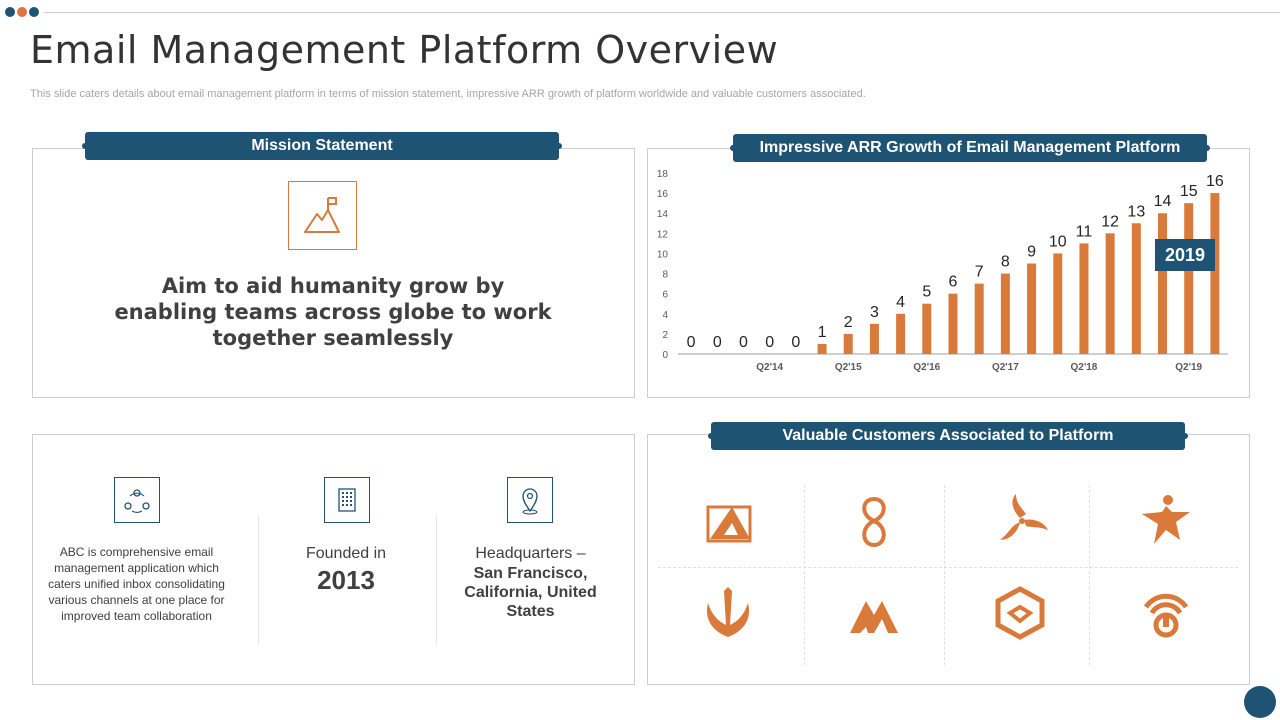 The image size is (1280, 720). What do you see at coordinates (953, 282) in the screenshot?
I see `bar-data-label: 6` at bounding box center [953, 282].